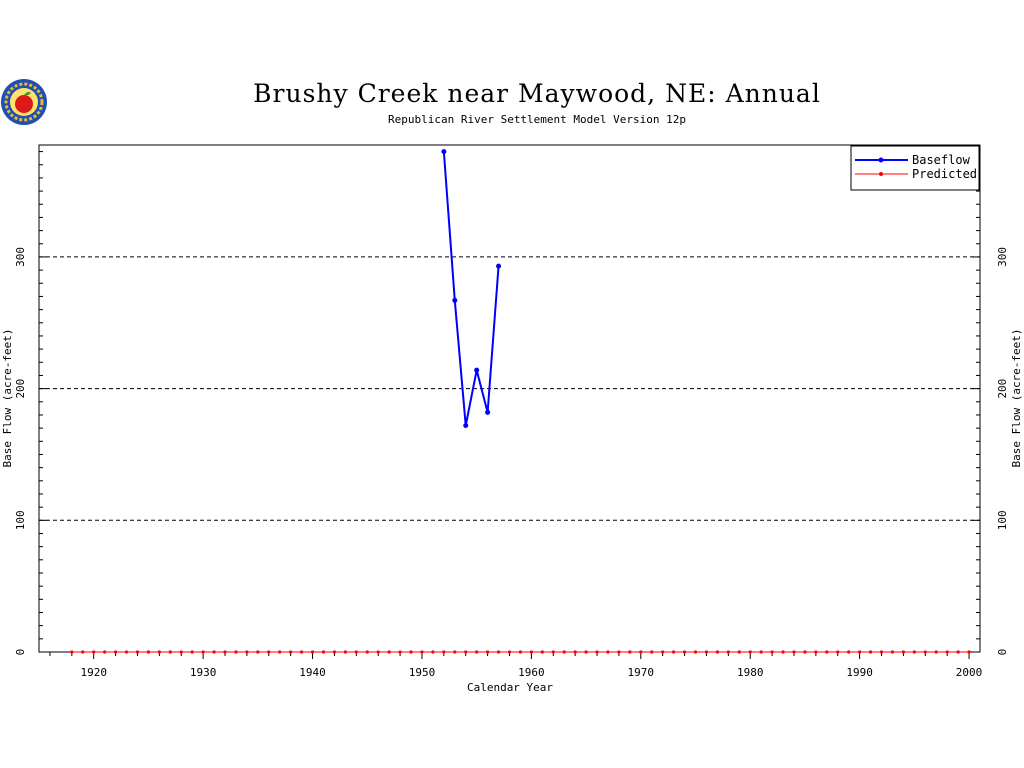  What do you see at coordinates (7, 397) in the screenshot?
I see `y-axis-label-left: Base Flow (acre-feet)` at bounding box center [7, 397].